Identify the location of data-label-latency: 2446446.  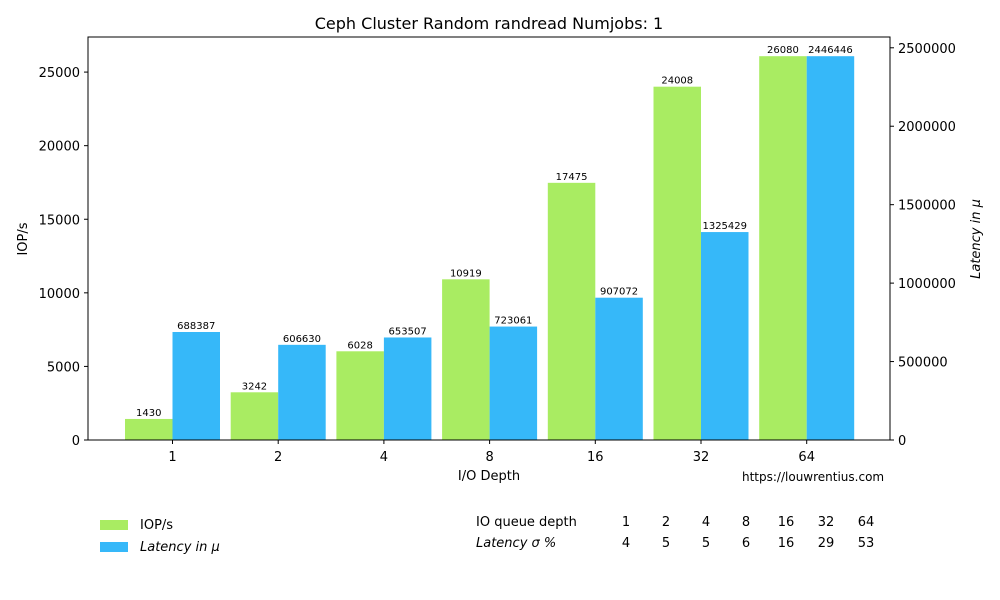
(830, 50).